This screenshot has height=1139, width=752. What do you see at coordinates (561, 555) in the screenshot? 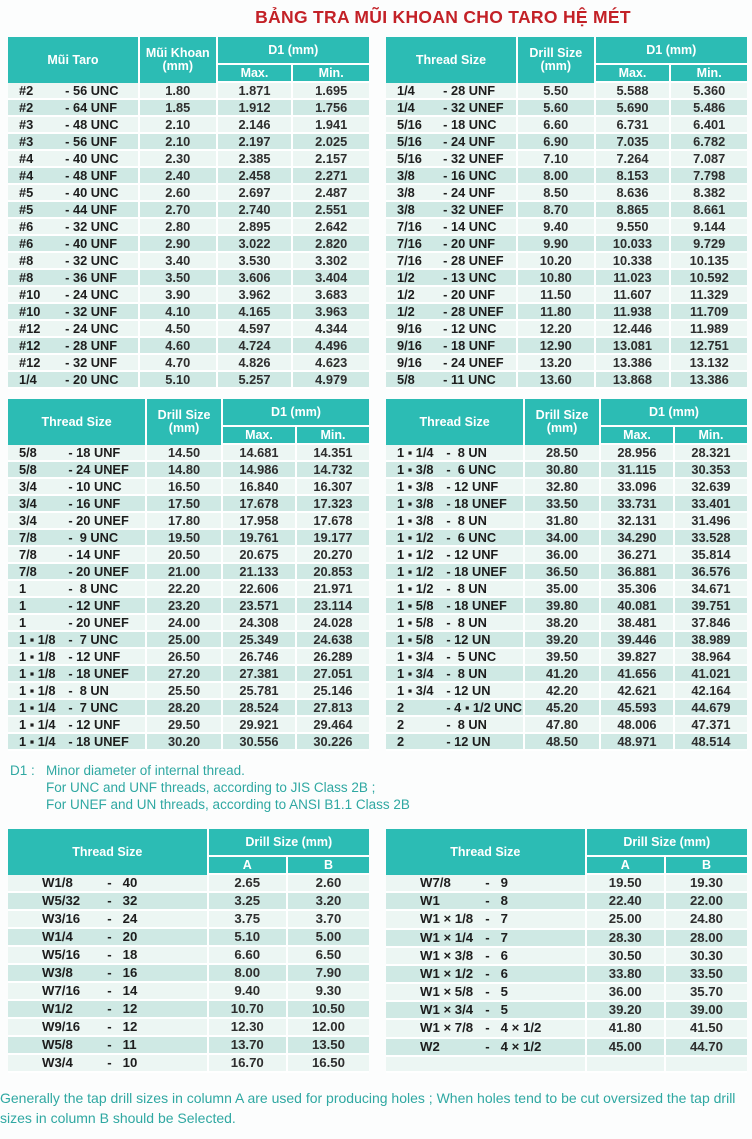
I see `value-cell: 36.00` at bounding box center [561, 555].